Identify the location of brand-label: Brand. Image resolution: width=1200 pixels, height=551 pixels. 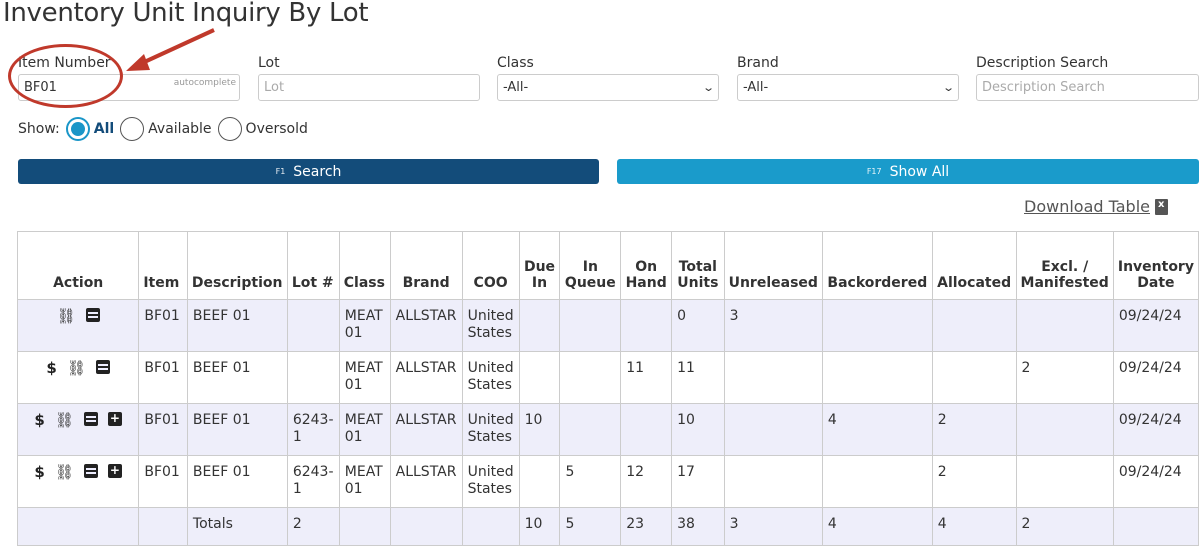
(758, 63).